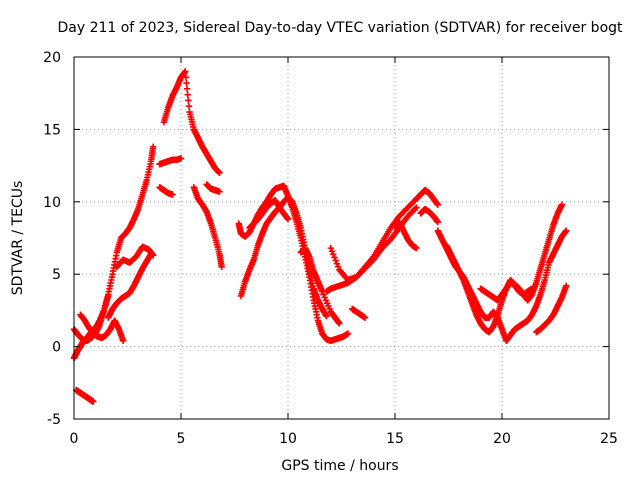 The width and height of the screenshot is (640, 480). What do you see at coordinates (181, 439) in the screenshot?
I see `x-tick-label: 5` at bounding box center [181, 439].